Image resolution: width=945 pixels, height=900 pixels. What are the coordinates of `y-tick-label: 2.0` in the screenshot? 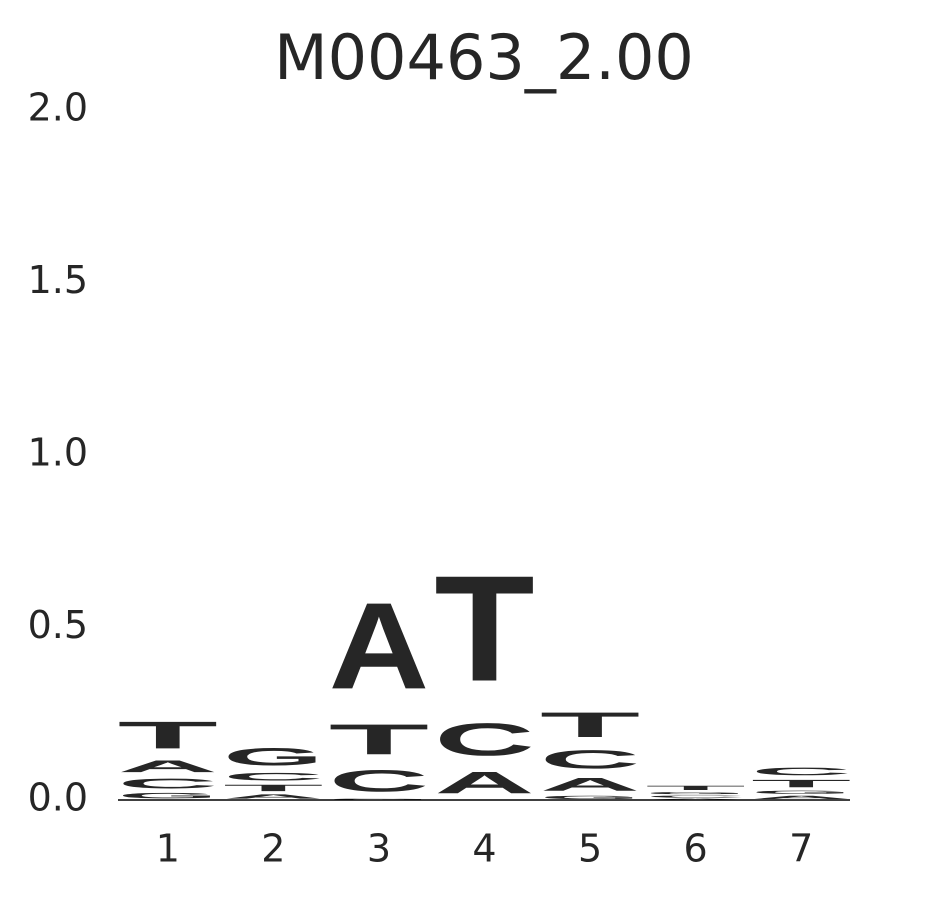 It's located at (58, 108).